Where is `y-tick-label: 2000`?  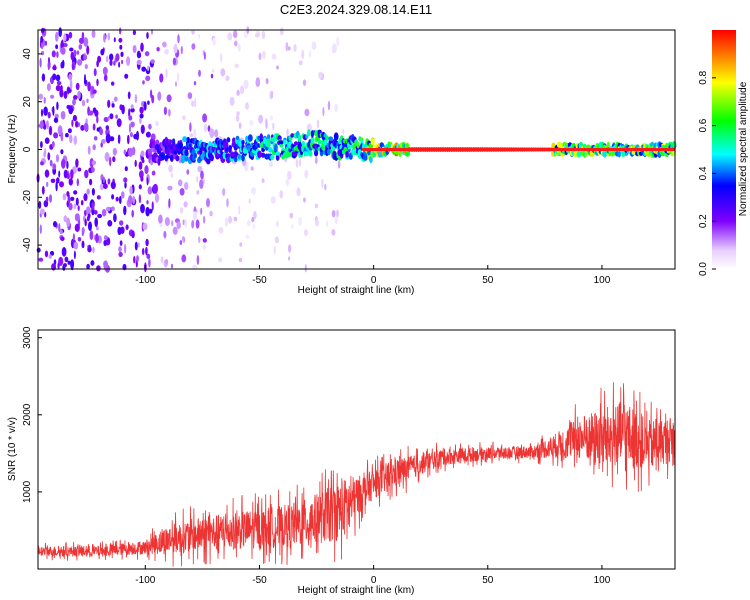 y-tick-label: 2000 is located at coordinates (27, 414).